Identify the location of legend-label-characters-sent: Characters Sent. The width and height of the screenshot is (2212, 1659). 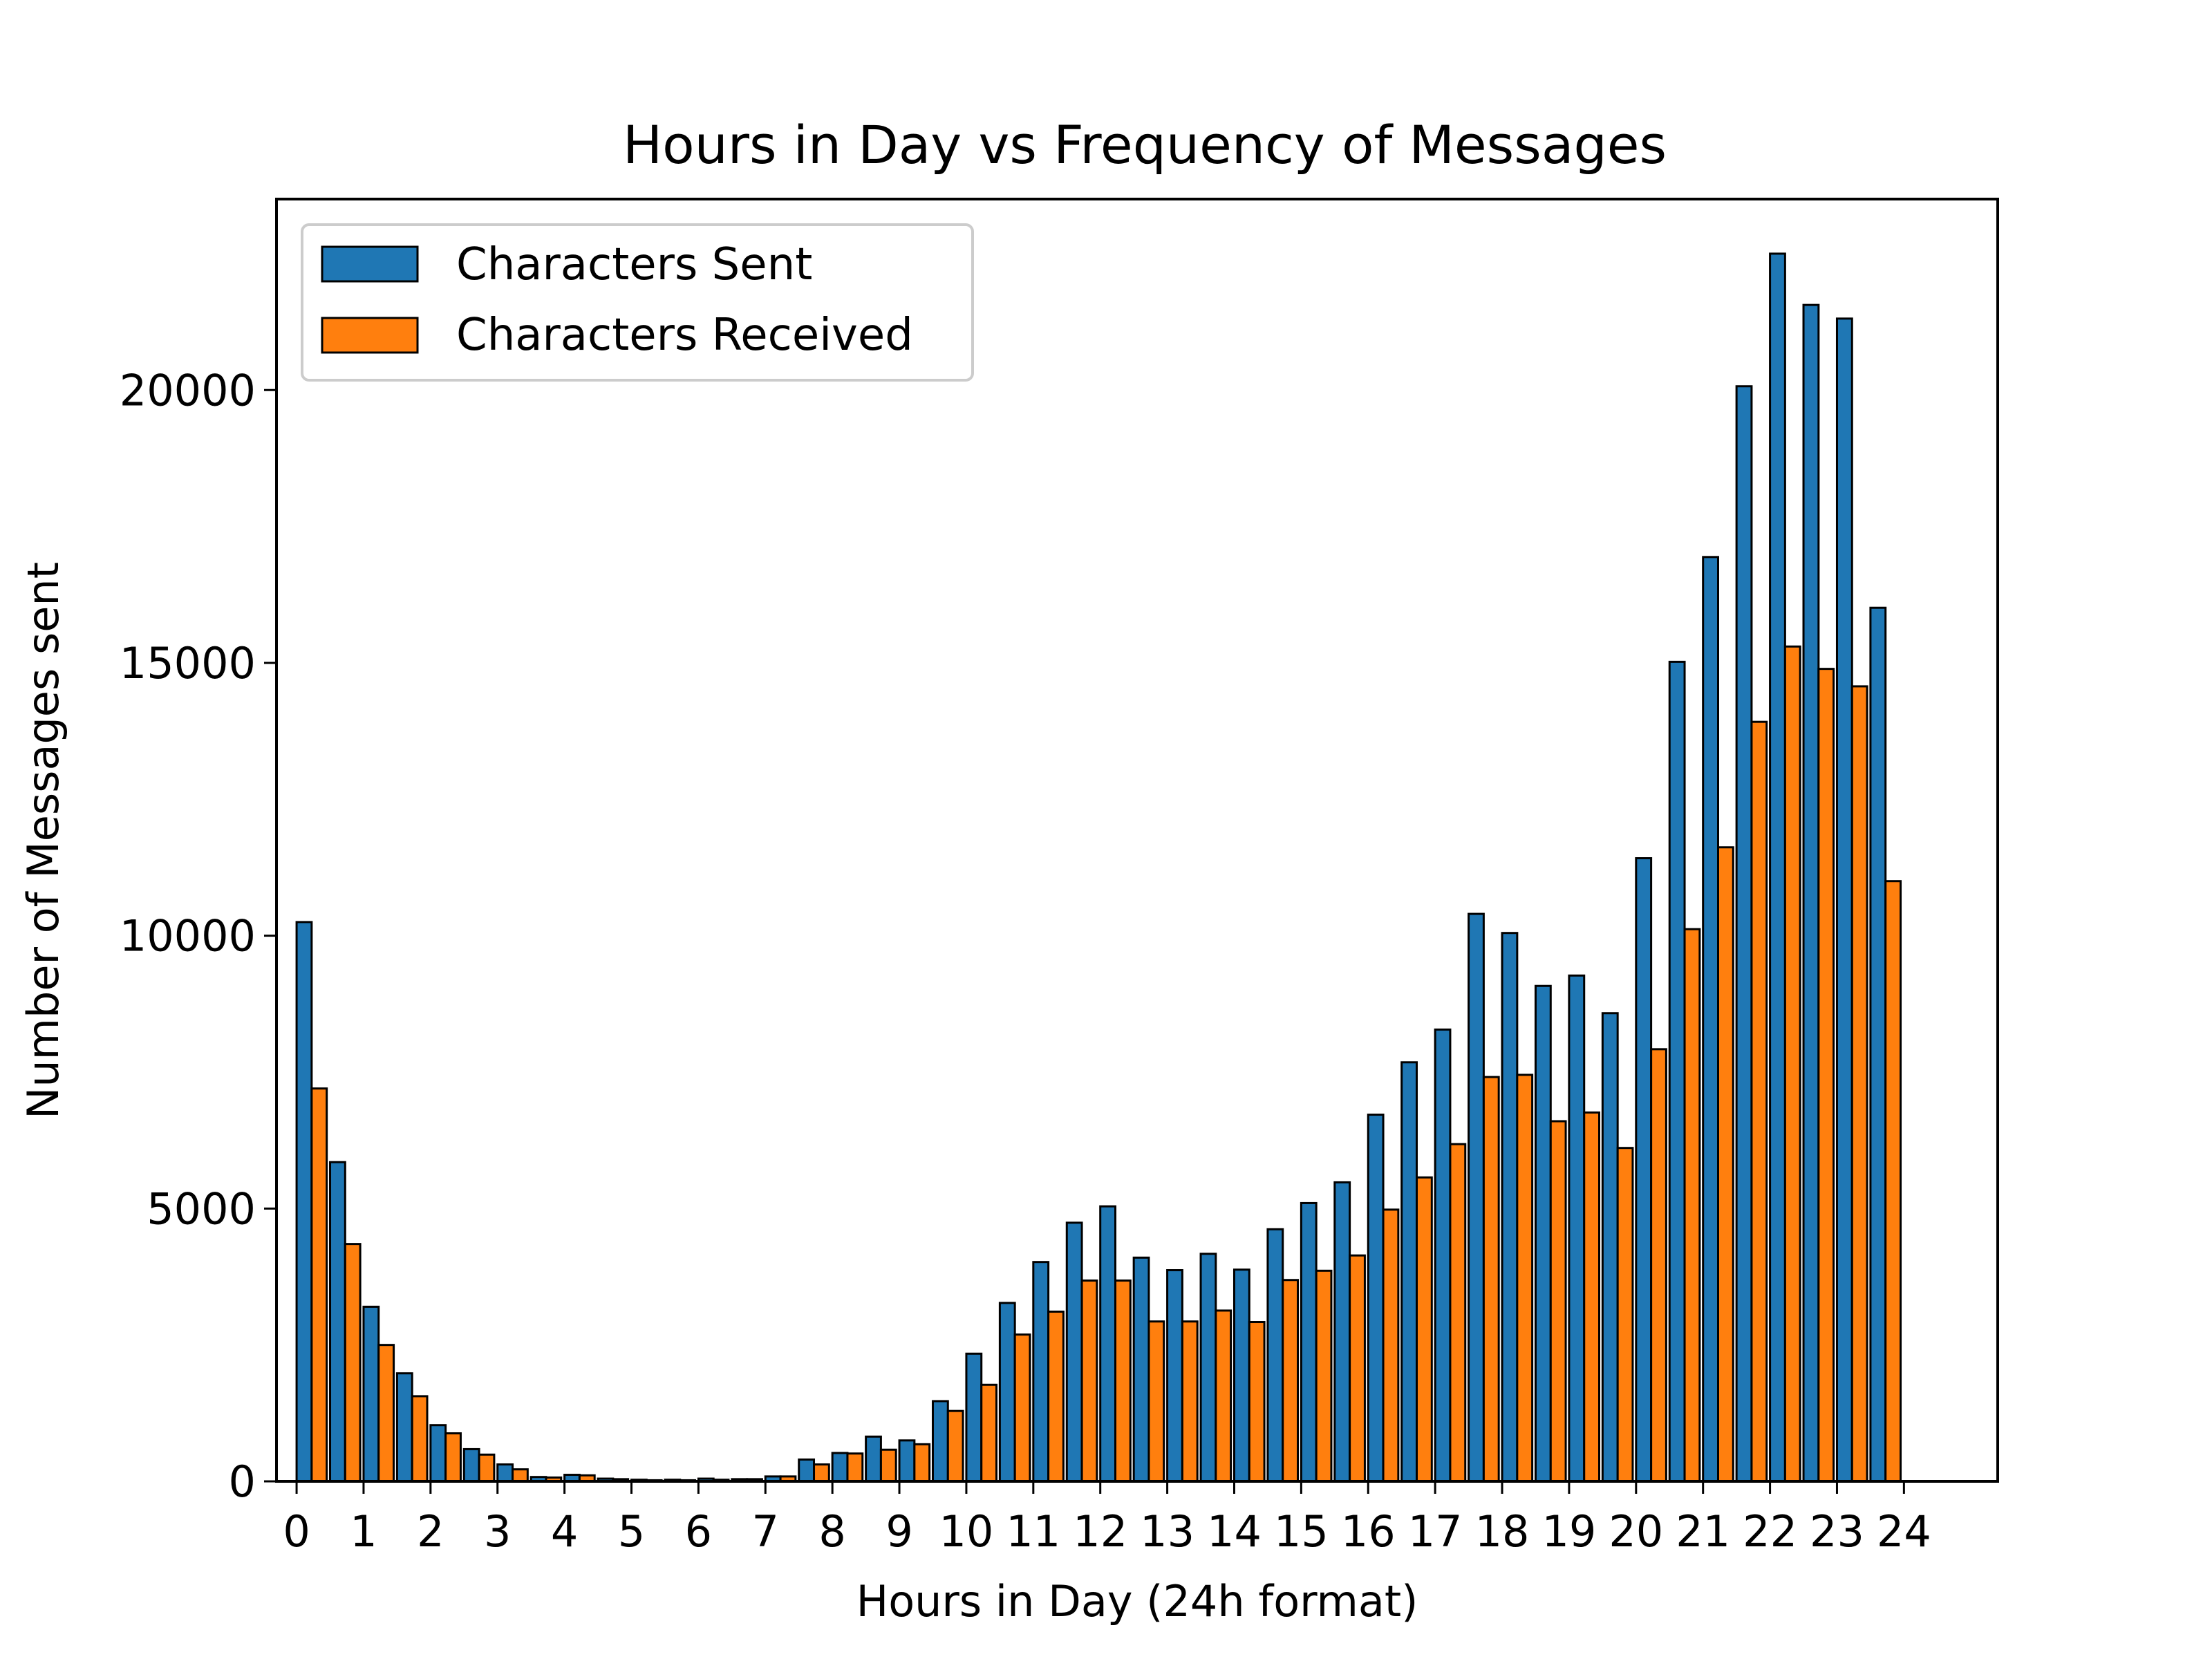
(634, 264).